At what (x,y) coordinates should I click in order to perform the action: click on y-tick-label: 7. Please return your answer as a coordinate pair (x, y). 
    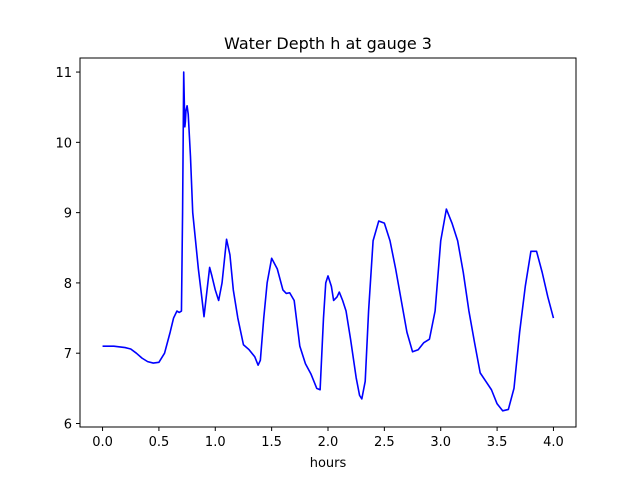
    Looking at the image, I should click on (68, 354).